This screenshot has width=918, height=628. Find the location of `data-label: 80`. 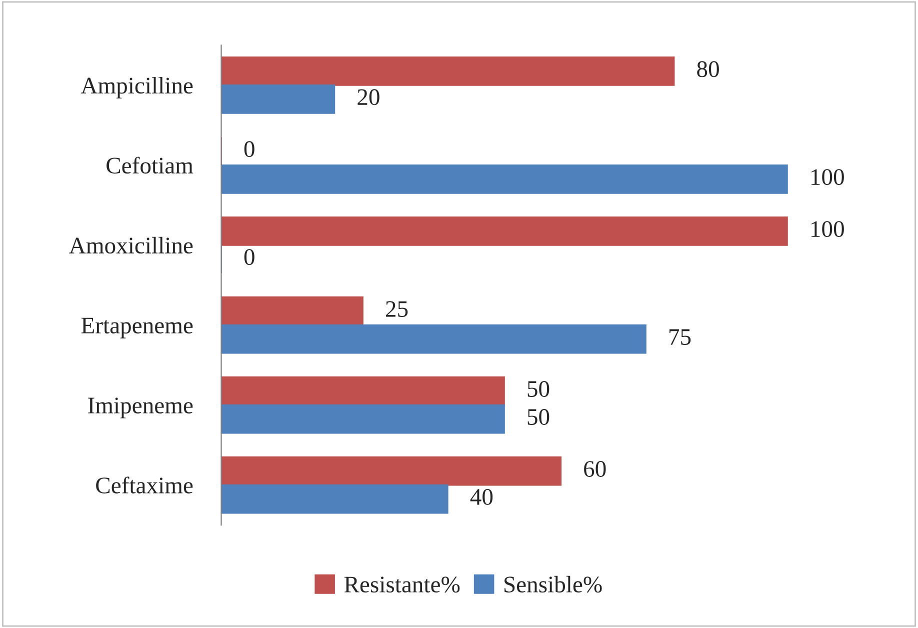

data-label: 80 is located at coordinates (708, 69).